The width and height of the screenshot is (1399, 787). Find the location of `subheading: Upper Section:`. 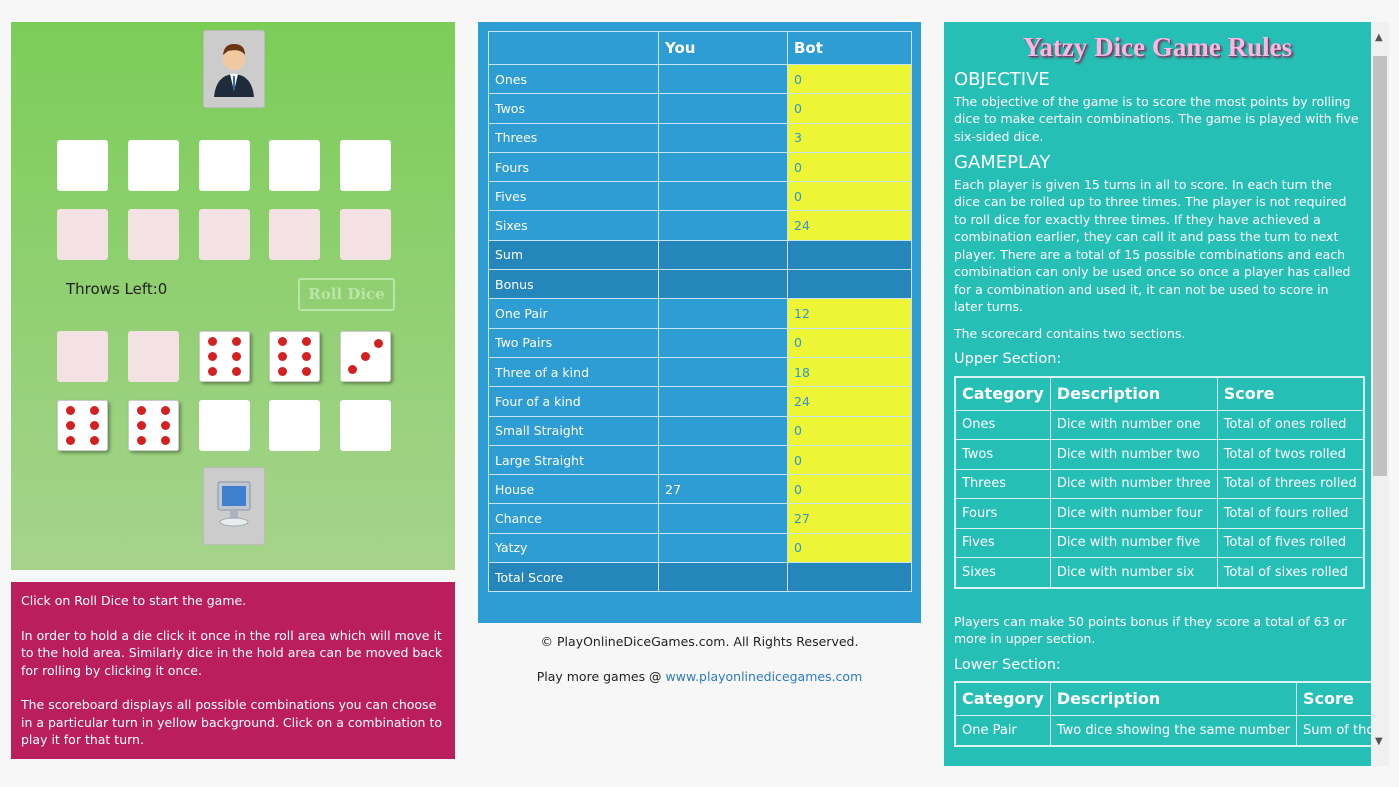

subheading: Upper Section: is located at coordinates (1008, 359).